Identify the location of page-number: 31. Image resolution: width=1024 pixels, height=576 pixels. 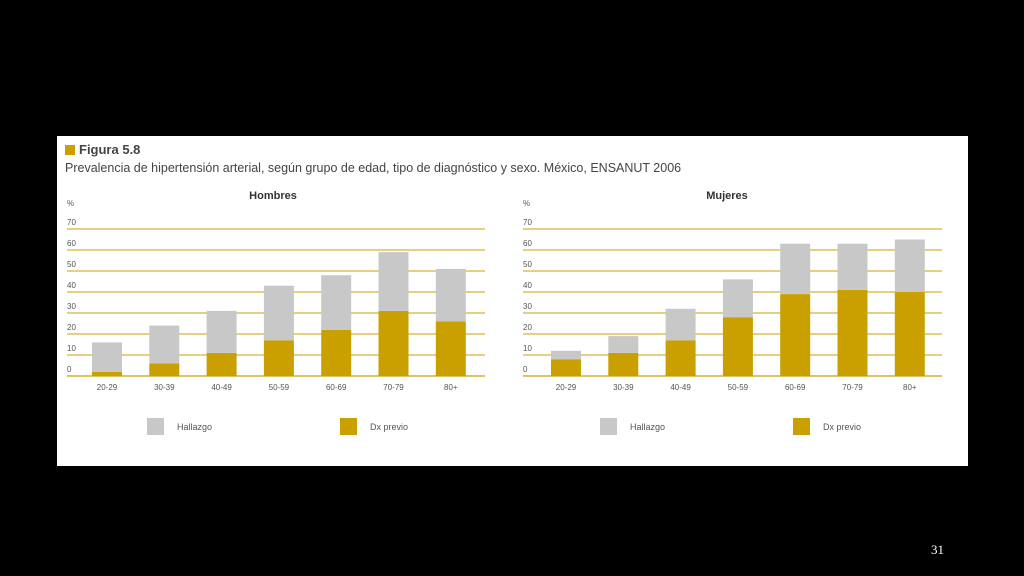
(937, 549).